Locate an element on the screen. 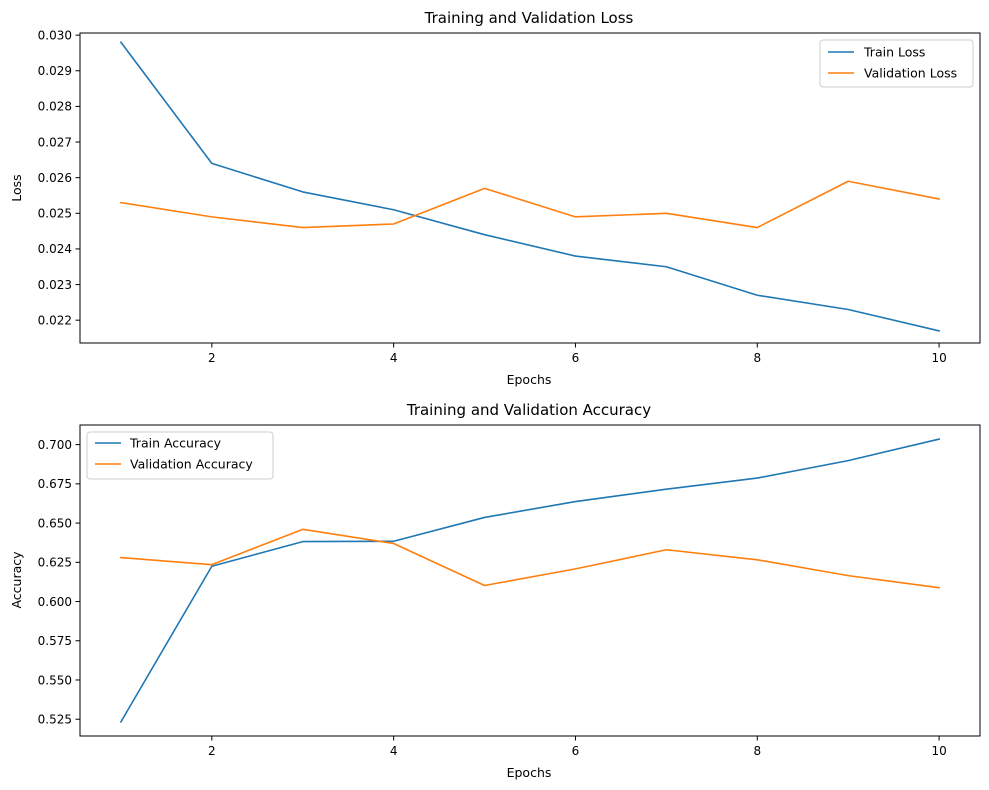 This screenshot has width=989, height=790. accuracy-legend-label-train: Train Accuracy is located at coordinates (175, 443).